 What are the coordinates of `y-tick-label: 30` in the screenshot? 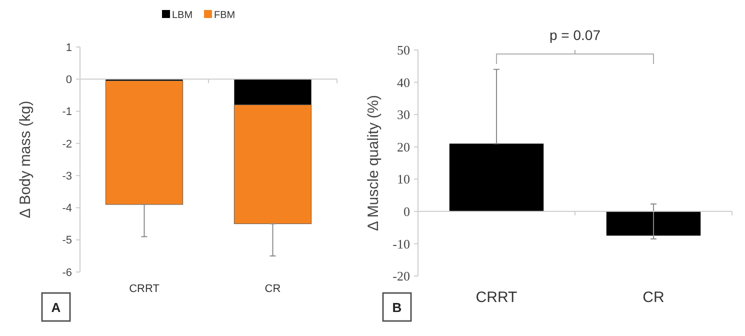 It's located at (403, 114).